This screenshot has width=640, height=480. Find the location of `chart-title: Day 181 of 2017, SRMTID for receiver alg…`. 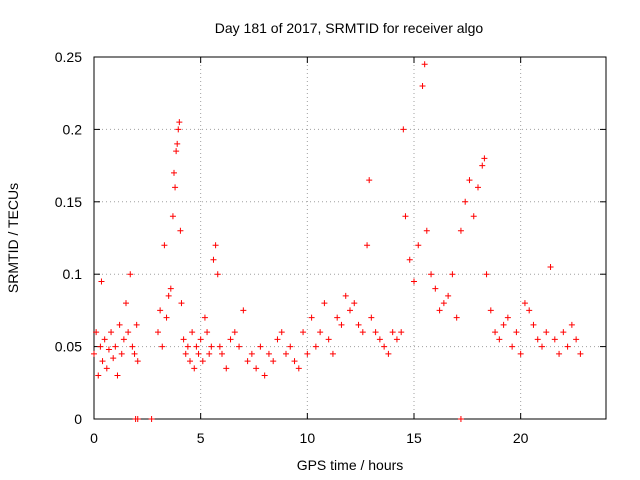

chart-title: Day 181 of 2017, SRMTID for receiver alg… is located at coordinates (349, 28).